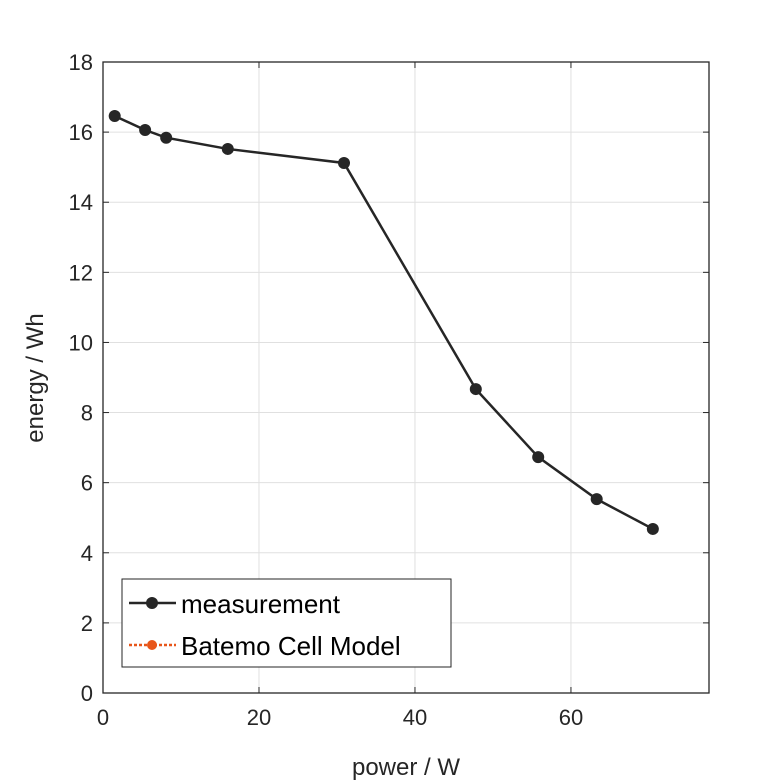 This screenshot has height=781, width=781. What do you see at coordinates (259, 717) in the screenshot?
I see `x-tick-label: 20` at bounding box center [259, 717].